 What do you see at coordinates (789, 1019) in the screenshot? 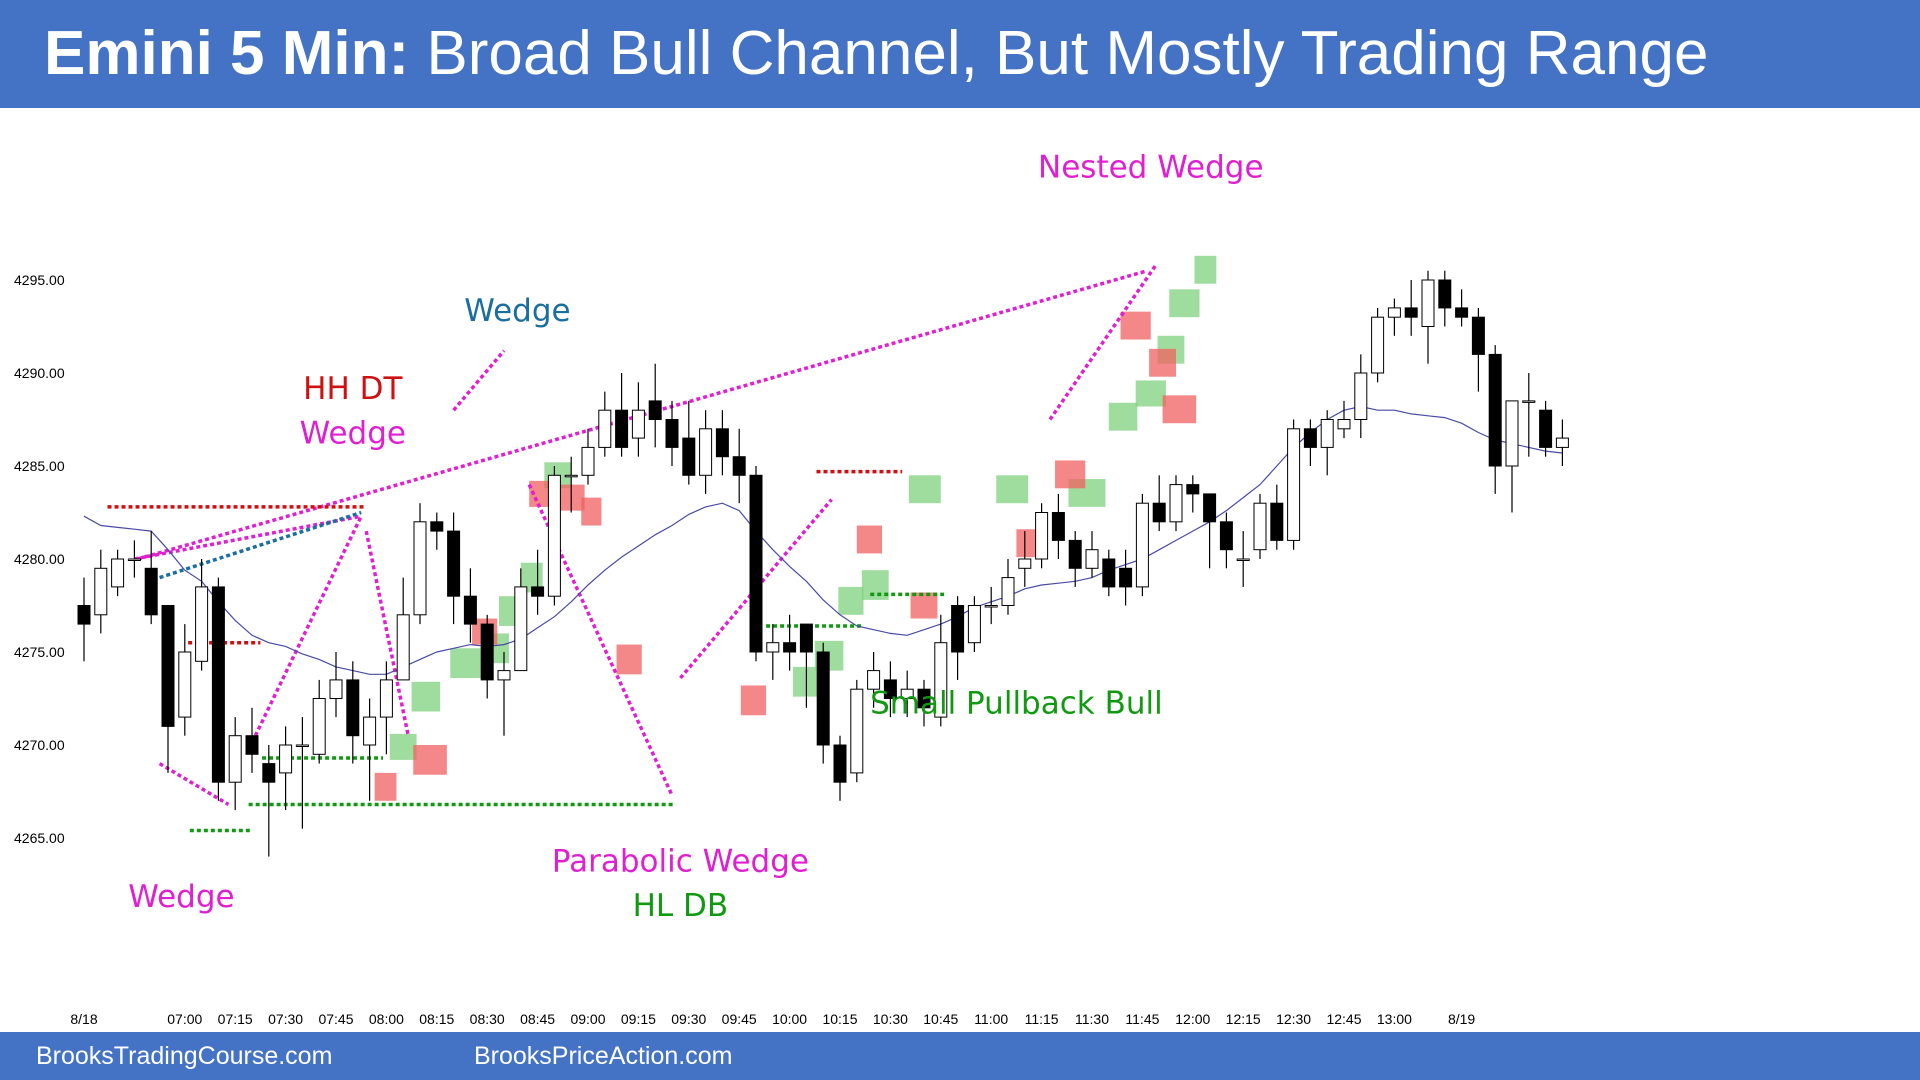
I see `x-tick-label: 10:00` at bounding box center [789, 1019].